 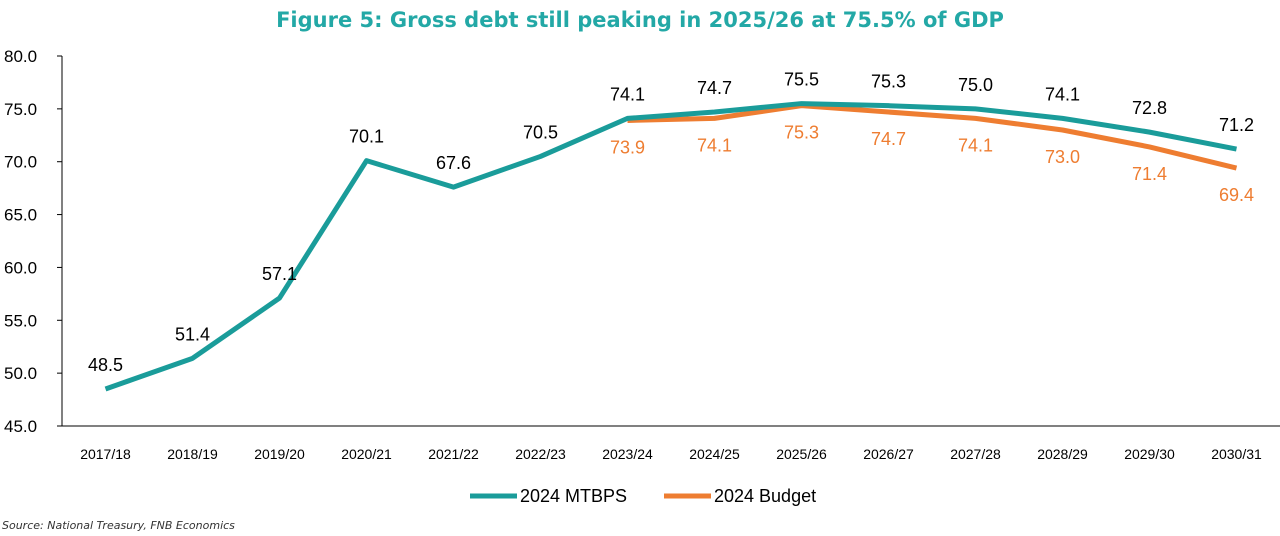 I want to click on x-tick-label: 2028/29, so click(x=1062, y=454).